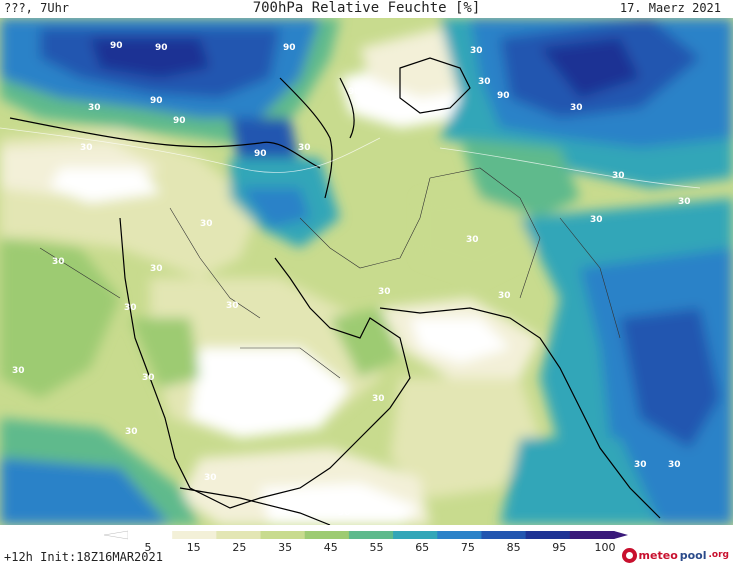 This screenshot has width=733, height=566. I want to click on date-label: 17. Maerz 2021, so click(670, 8).